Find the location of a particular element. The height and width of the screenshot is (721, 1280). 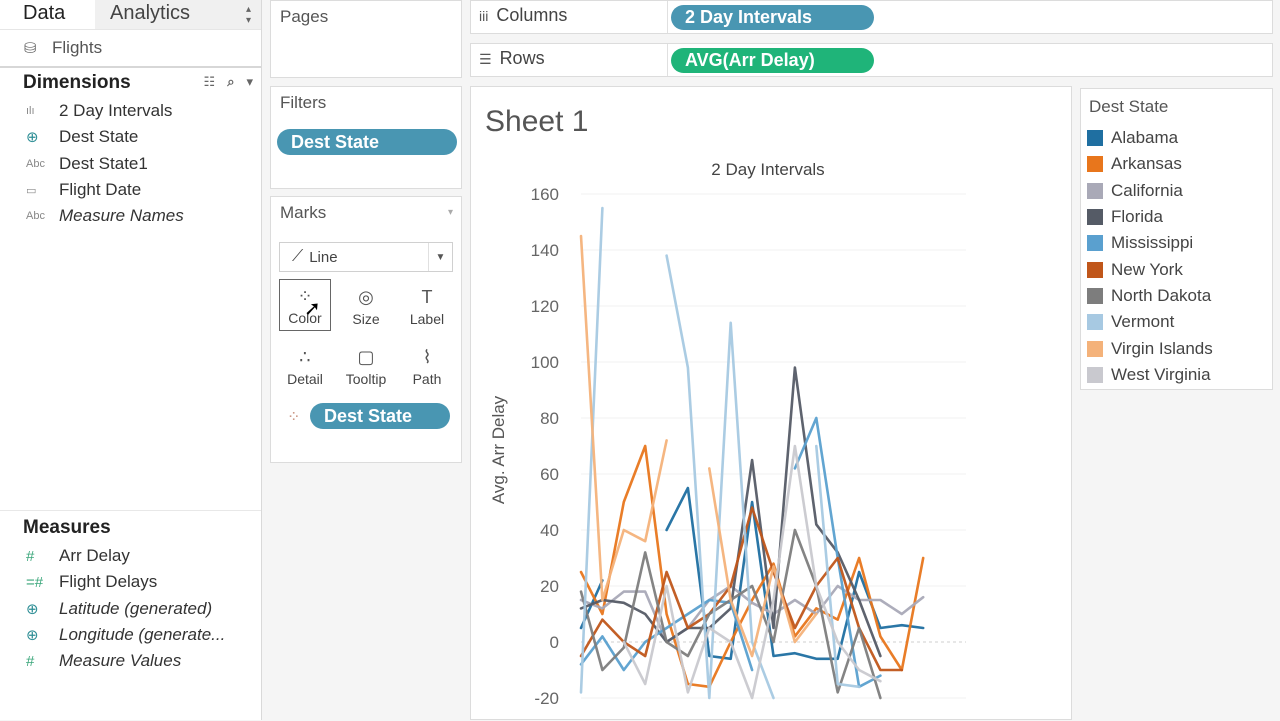

legend-label: Arkansas is located at coordinates (1146, 164).